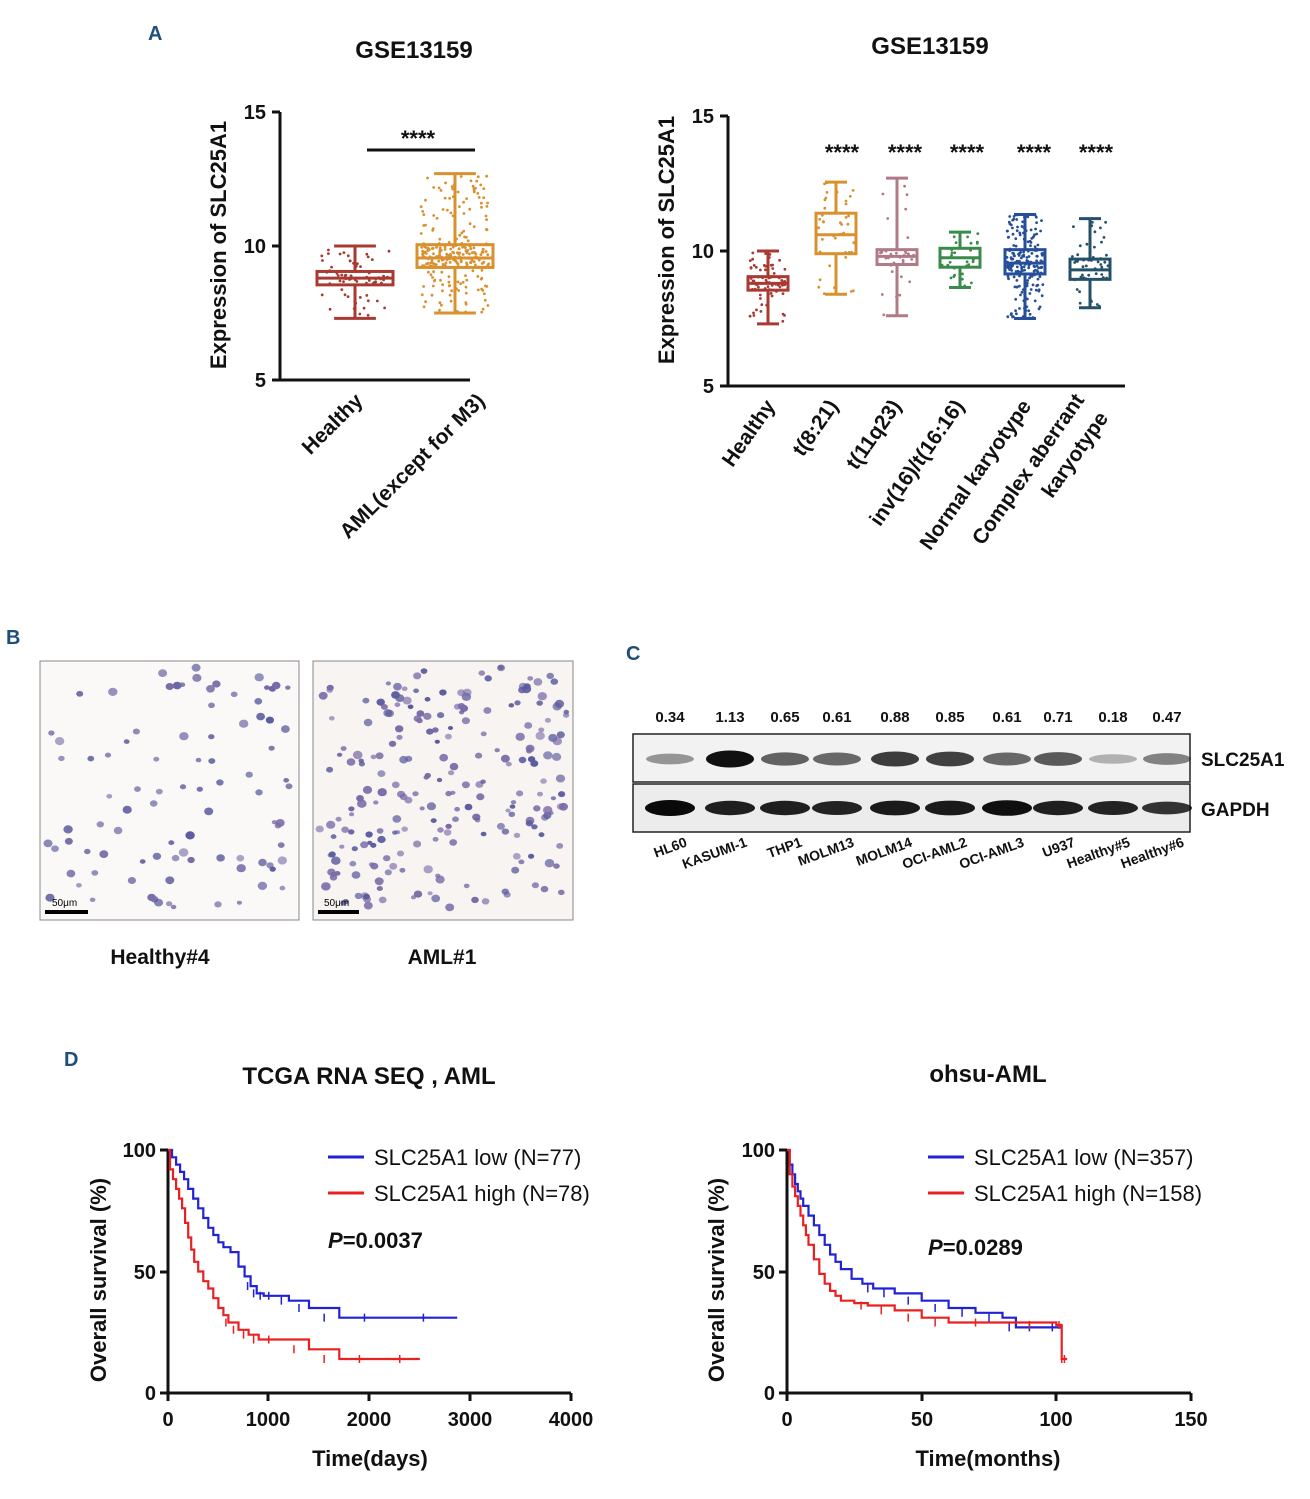 This screenshot has height=1499, width=1310. I want to click on y-tick-label: 100, so click(758, 1151).